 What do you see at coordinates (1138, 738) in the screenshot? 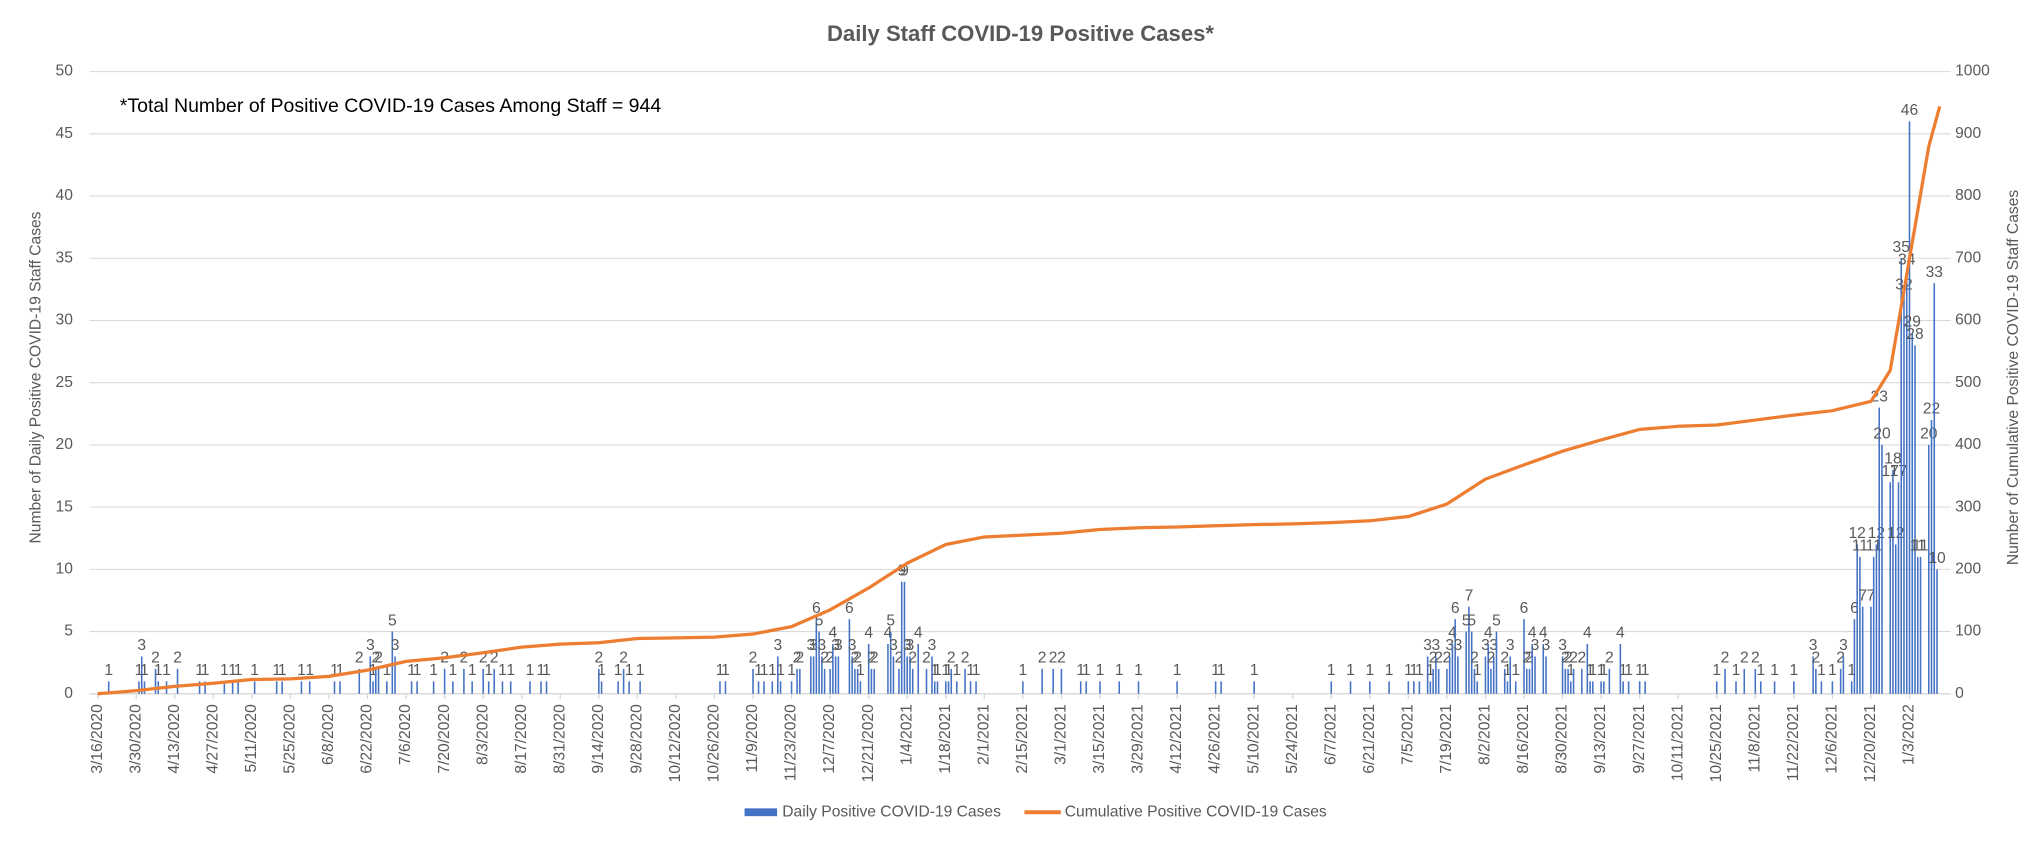
I see `x-tick-label: 3/29/2021` at bounding box center [1138, 738].